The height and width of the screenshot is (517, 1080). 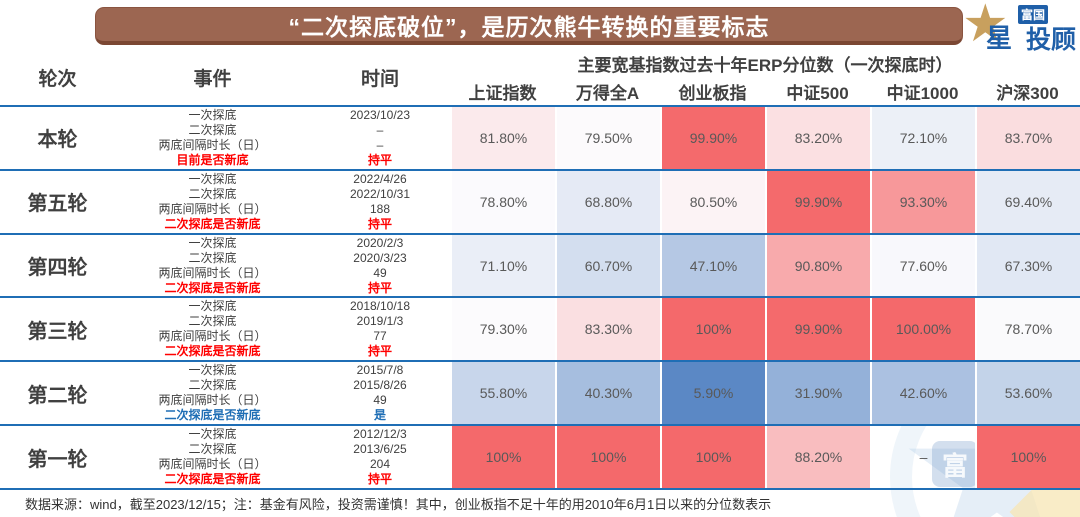 What do you see at coordinates (380, 242) in the screenshot?
I see `event-date: 2020/2/3` at bounding box center [380, 242].